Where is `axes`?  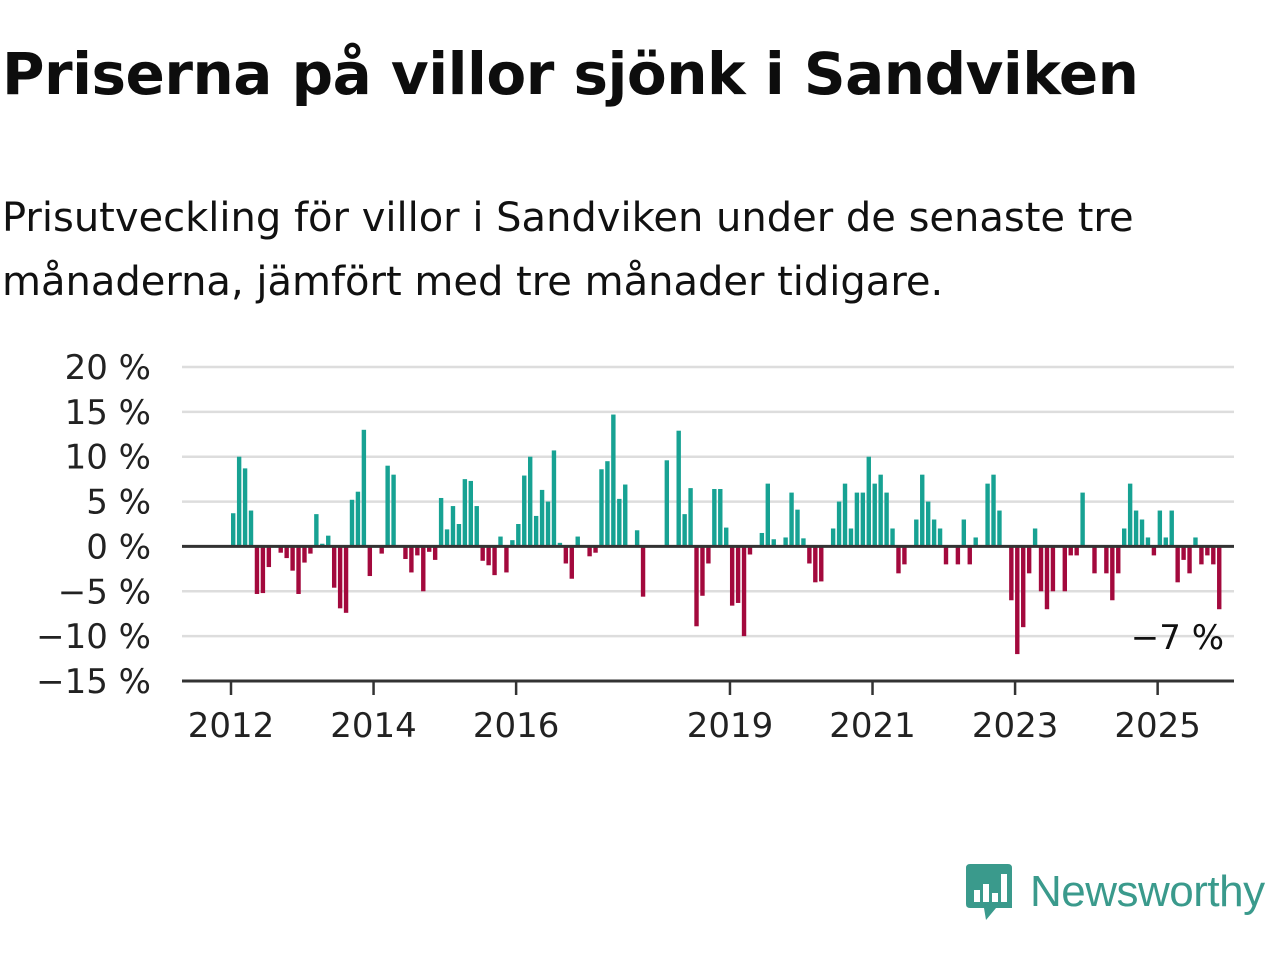 axes is located at coordinates (708, 619).